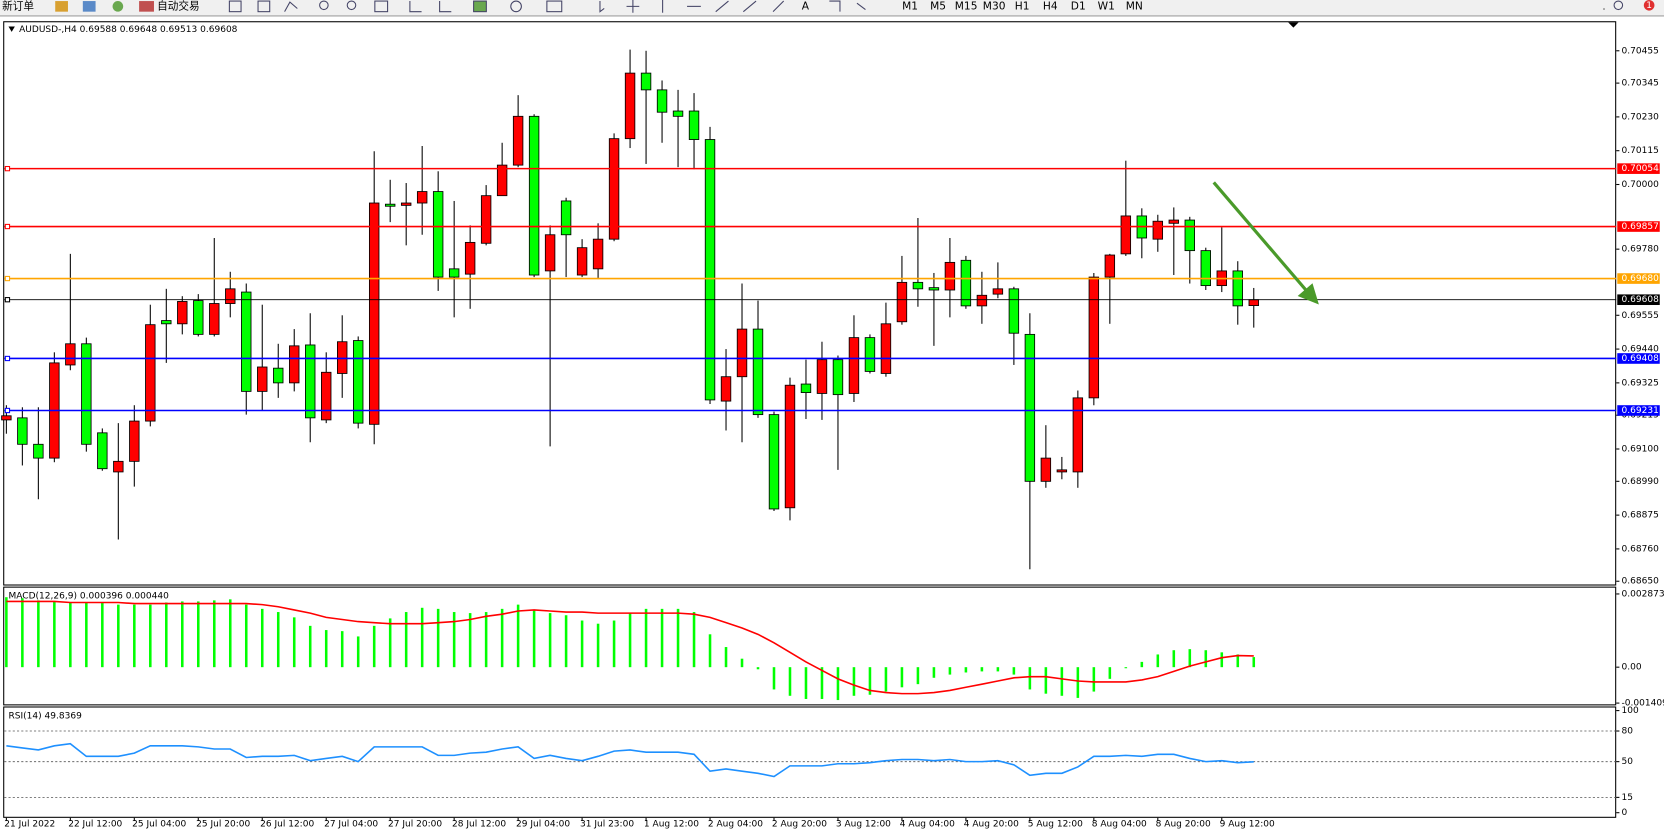  Describe the element at coordinates (7, 358) in the screenshot. I see `level-anchor` at that location.